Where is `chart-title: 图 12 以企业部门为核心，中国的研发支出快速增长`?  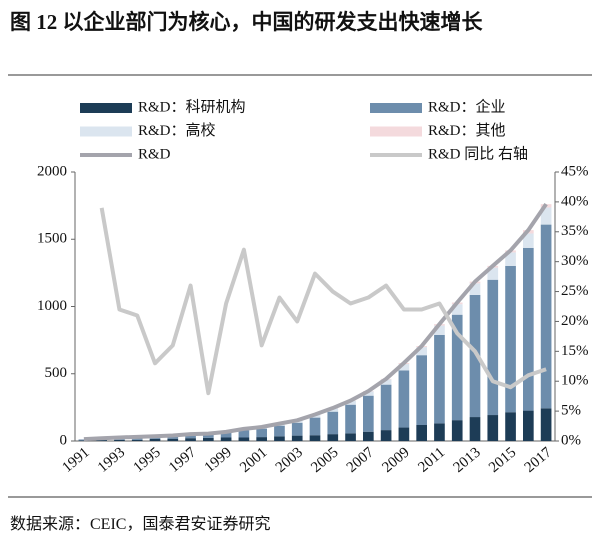
chart-title: 图 12 以企业部门为核心，中国的研发支出快速增长 is located at coordinates (246, 22).